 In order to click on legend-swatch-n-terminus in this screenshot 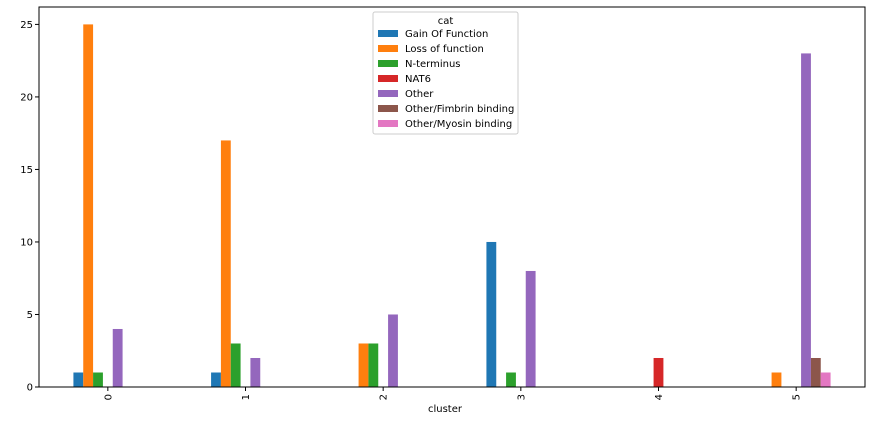, I will do `click(388, 63)`.